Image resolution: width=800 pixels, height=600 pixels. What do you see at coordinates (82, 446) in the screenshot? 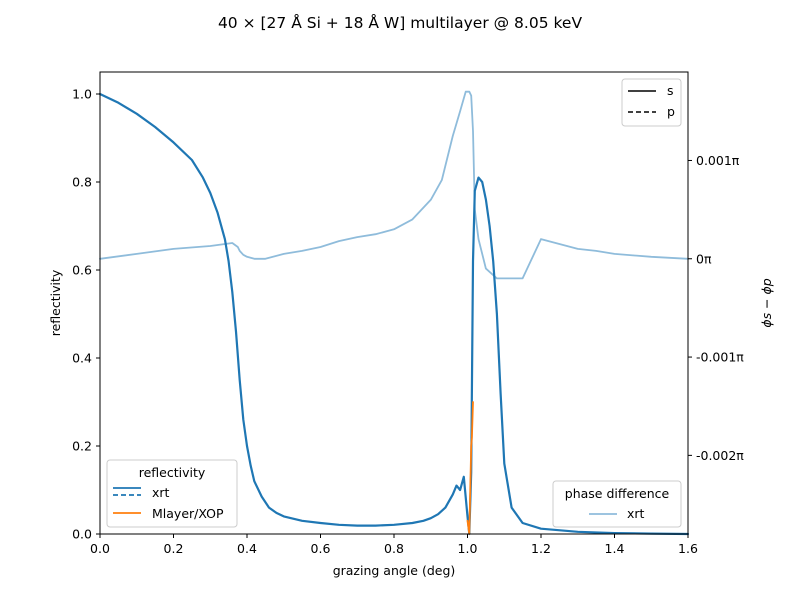
I see `y-tick-label: 0.2` at bounding box center [82, 446].